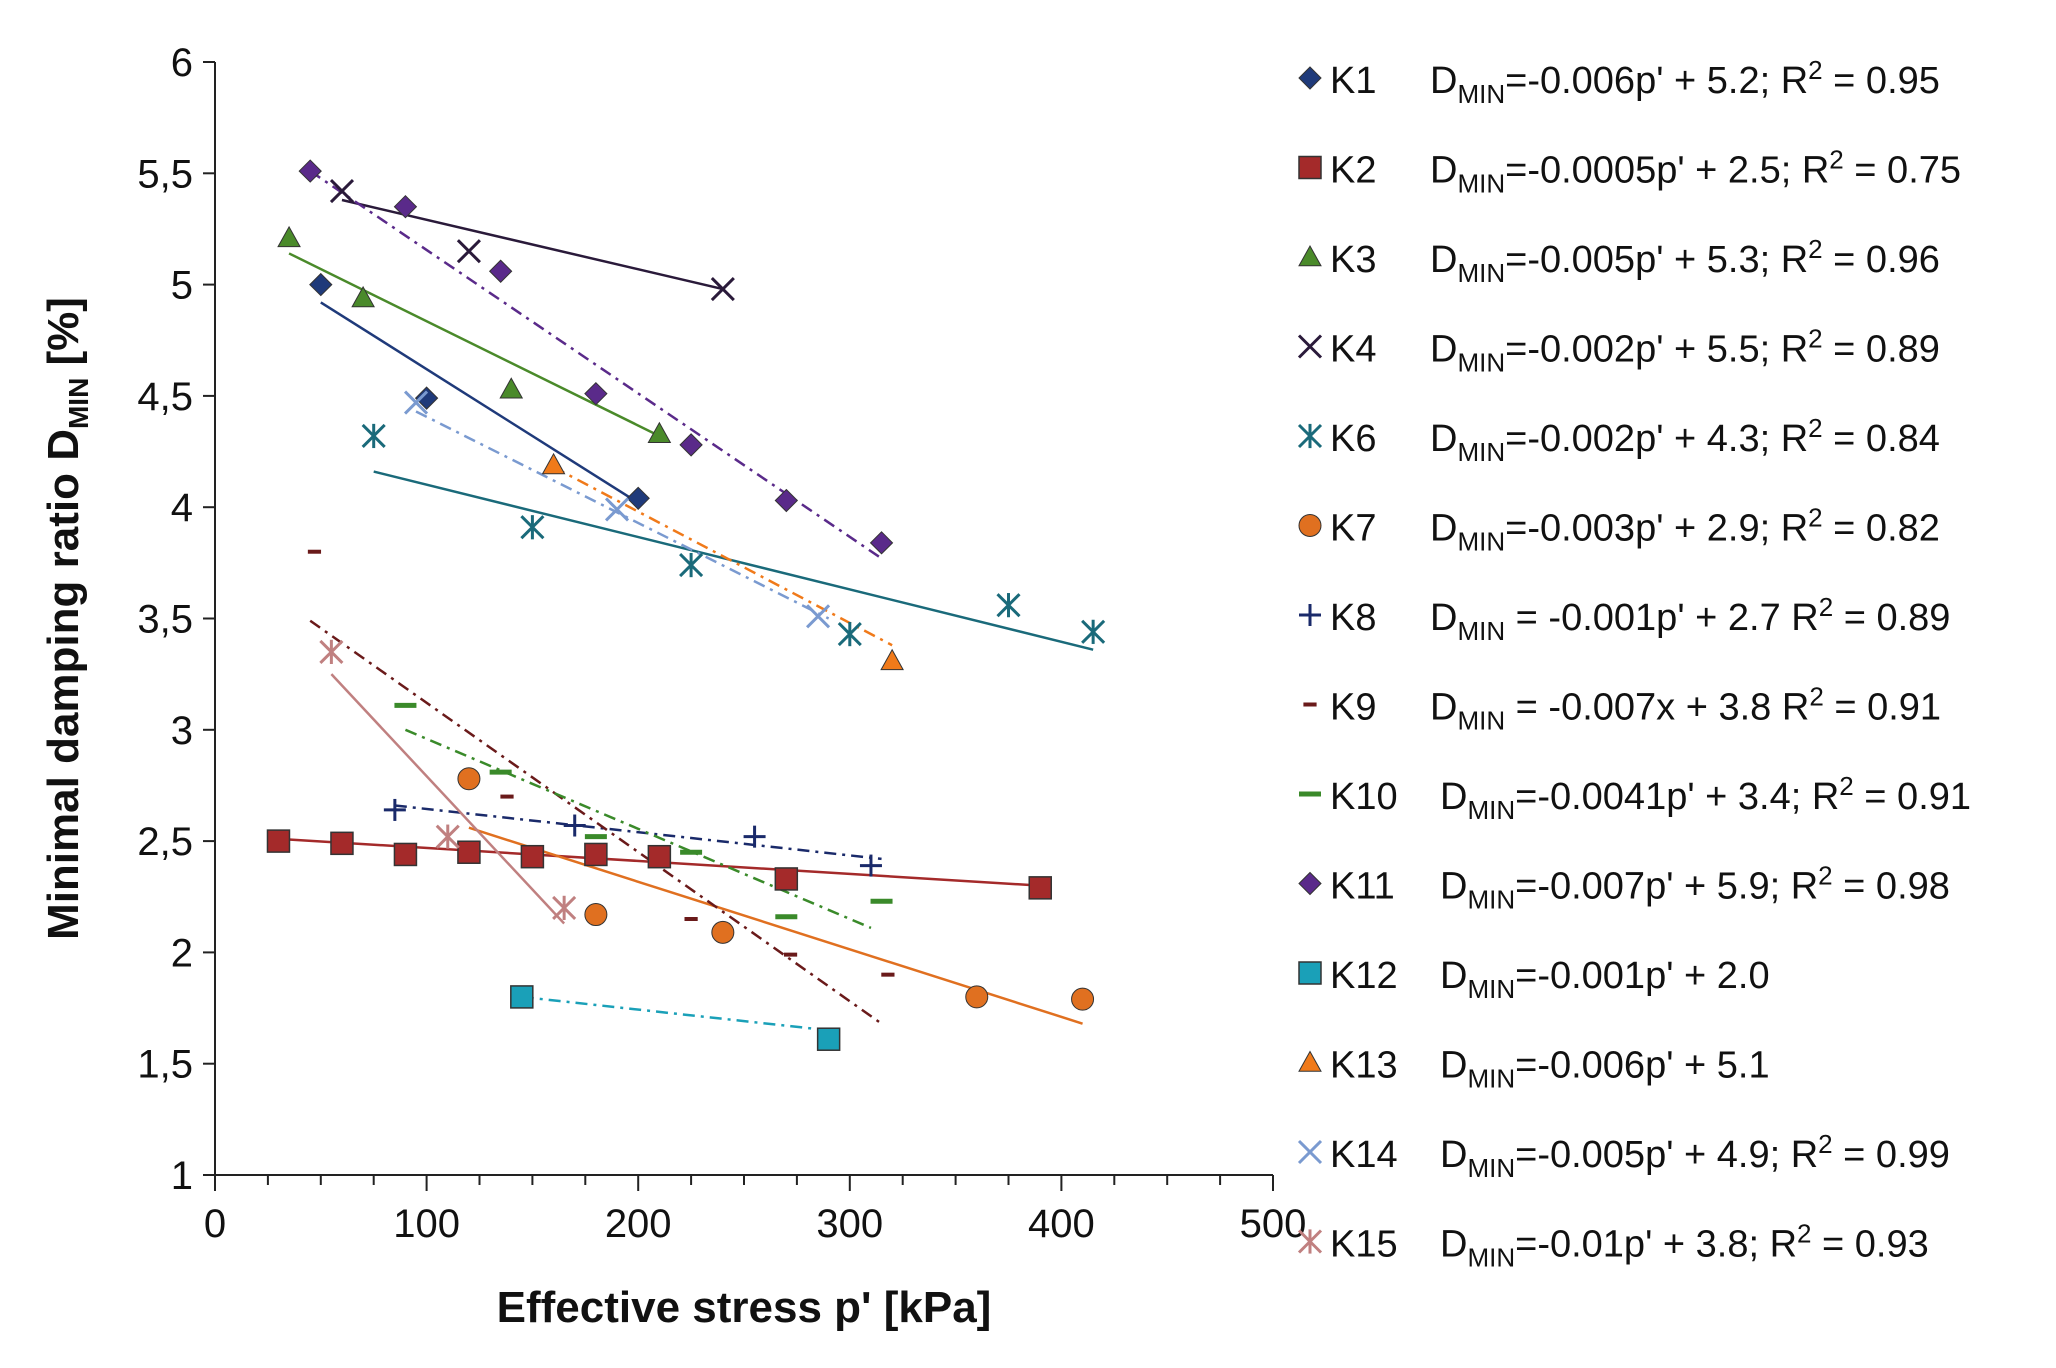  I want to click on legend-item-k8: K8 DMIN = -0.001p' + 2.7 R2 = 0.89, so click(1624, 619).